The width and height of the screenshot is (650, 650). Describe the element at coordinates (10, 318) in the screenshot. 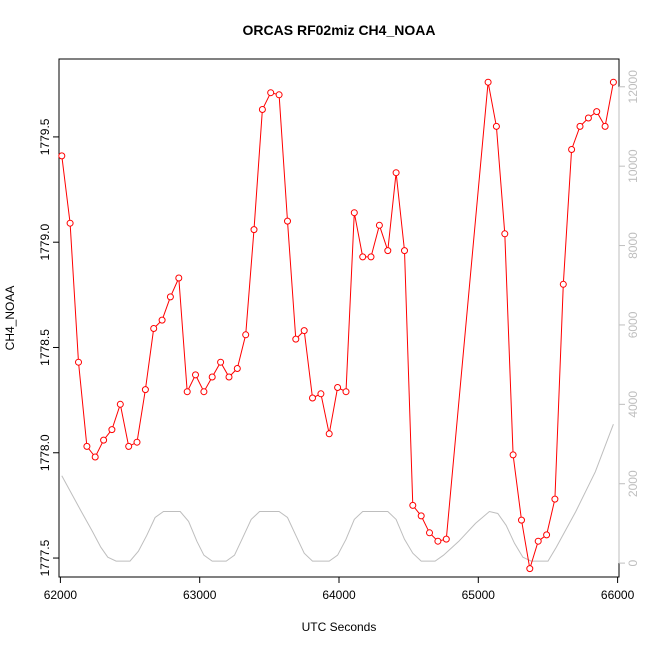

I see `y-axis-label: CH4_NOAA` at that location.